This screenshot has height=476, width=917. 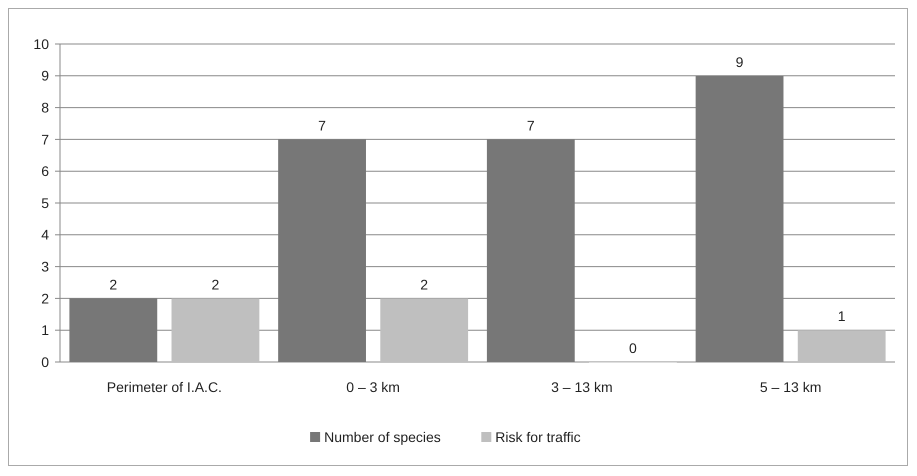 What do you see at coordinates (842, 316) in the screenshot?
I see `data-label: 1` at bounding box center [842, 316].